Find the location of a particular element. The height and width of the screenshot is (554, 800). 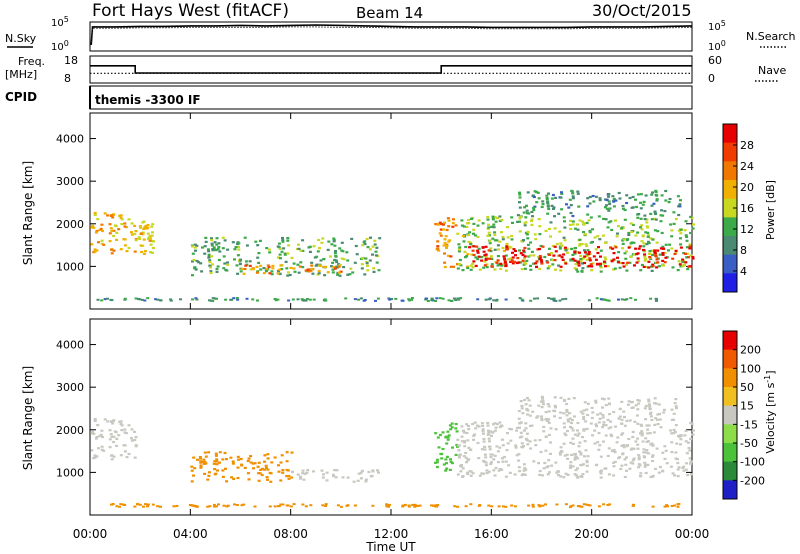

time-tick-label: 20:00 is located at coordinates (591, 534).